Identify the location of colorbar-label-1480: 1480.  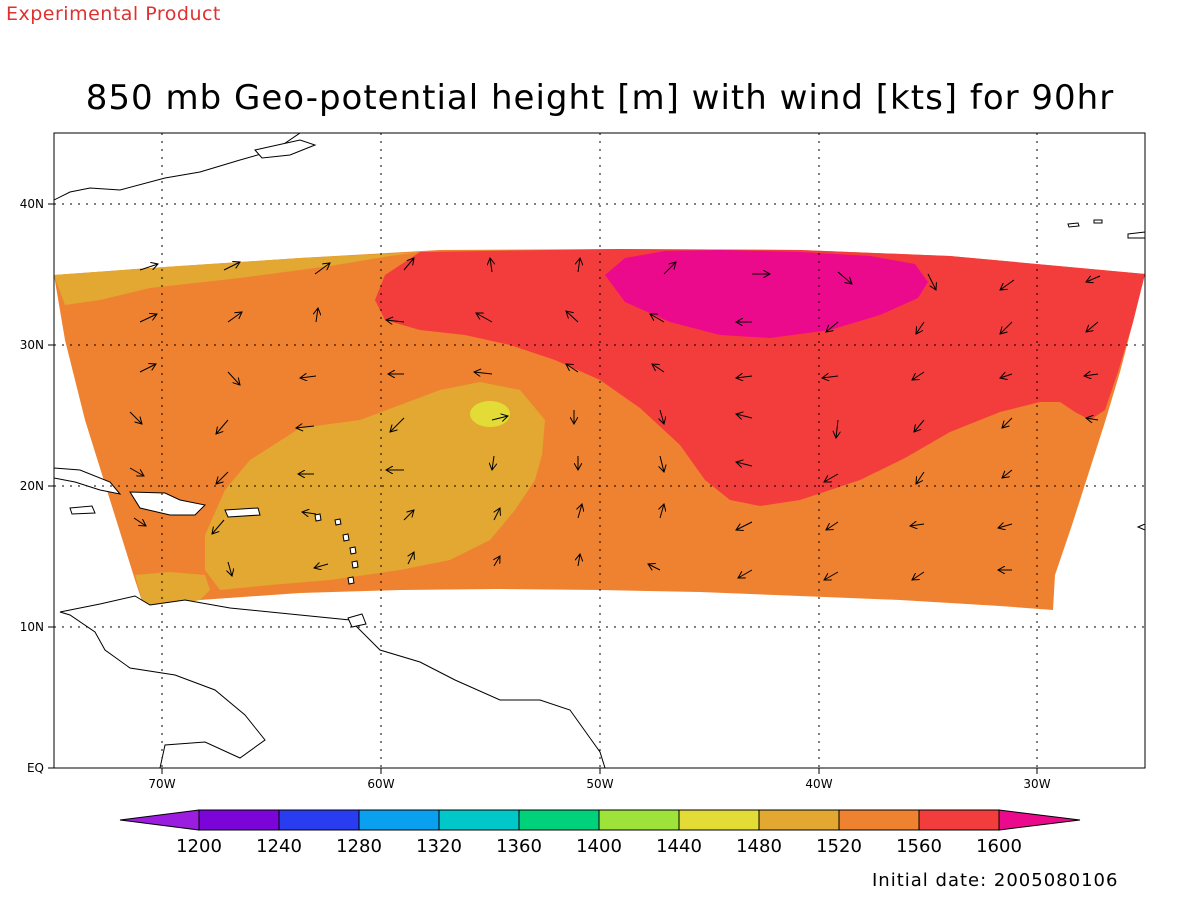
(759, 846).